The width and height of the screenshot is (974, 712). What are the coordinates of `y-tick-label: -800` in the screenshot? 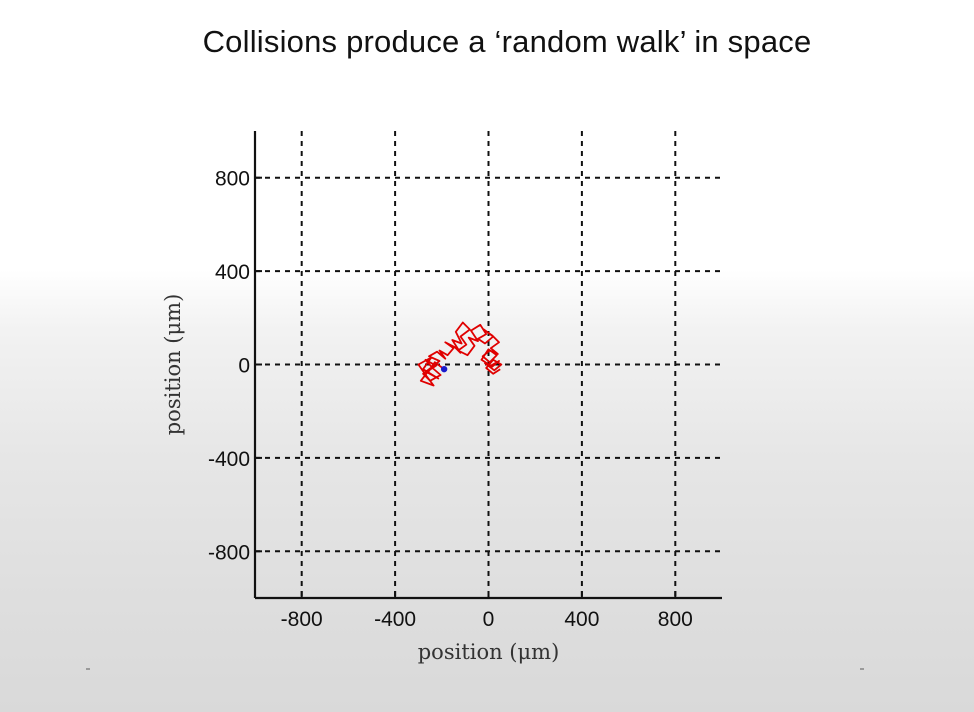 It's located at (229, 552).